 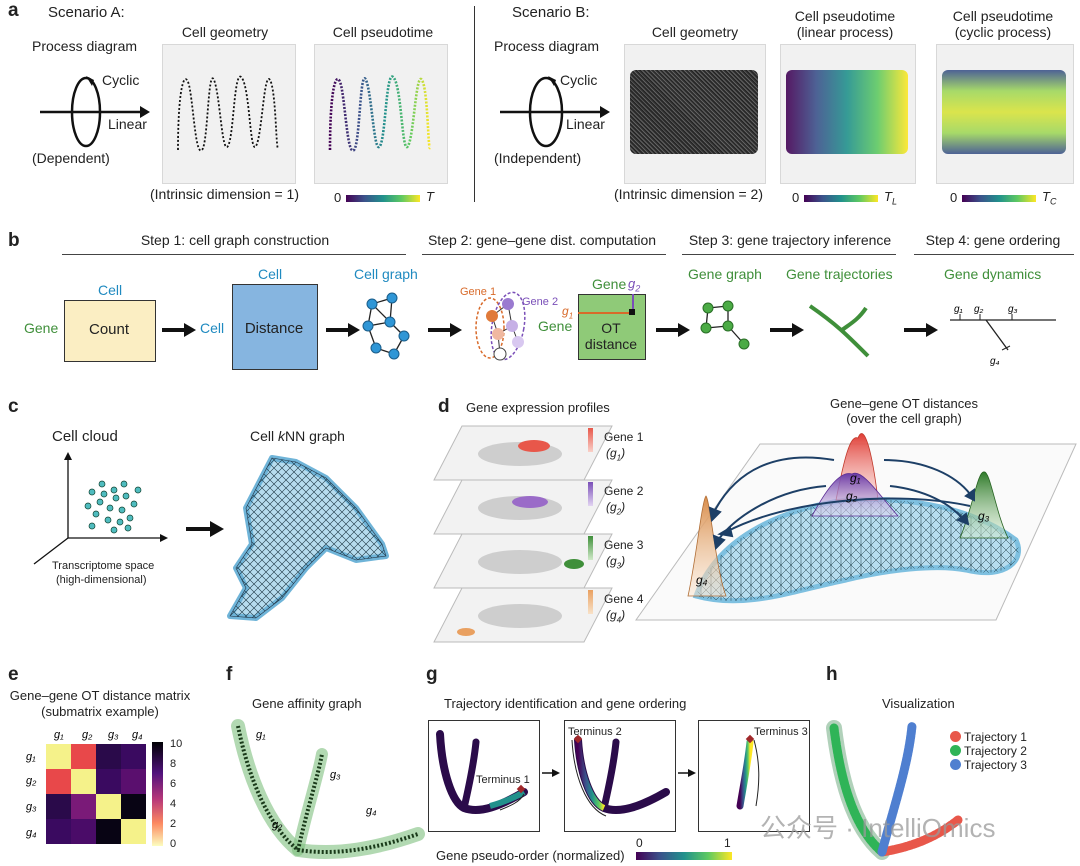 What do you see at coordinates (725, 325) in the screenshot?
I see `gene-graph-icon` at bounding box center [725, 325].